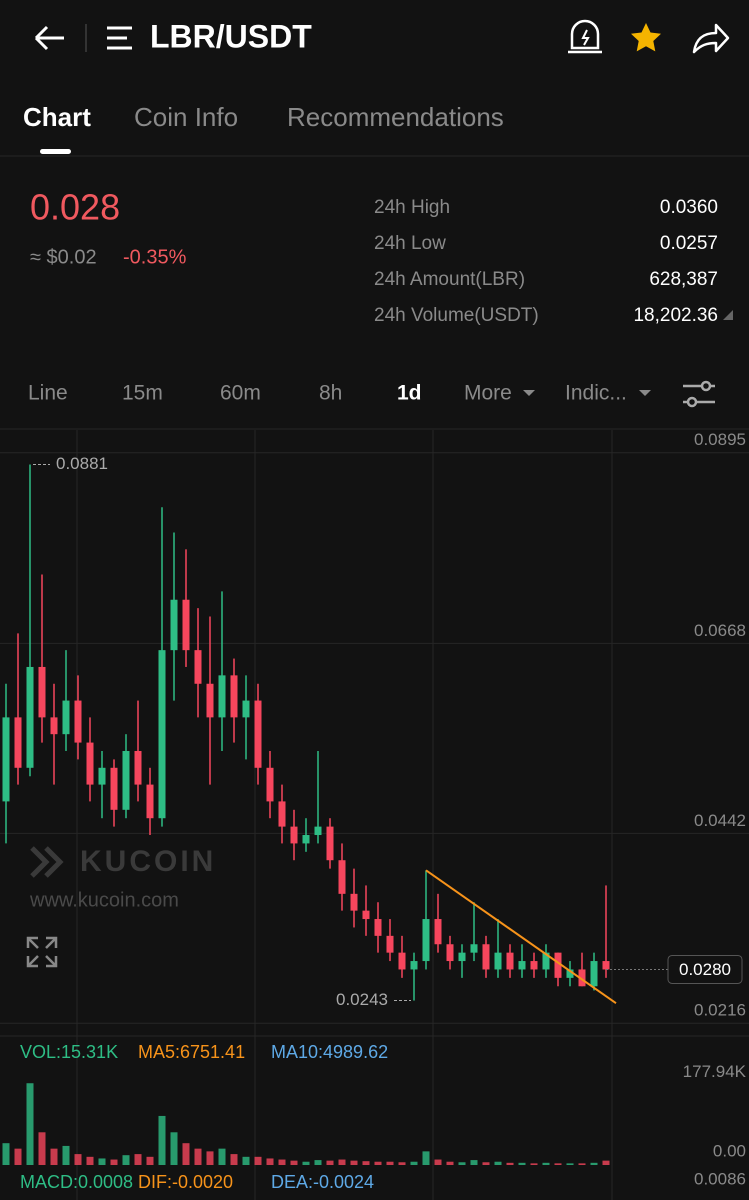 The image size is (749, 1200). I want to click on volume-tick-label: 177.94K, so click(715, 1071).